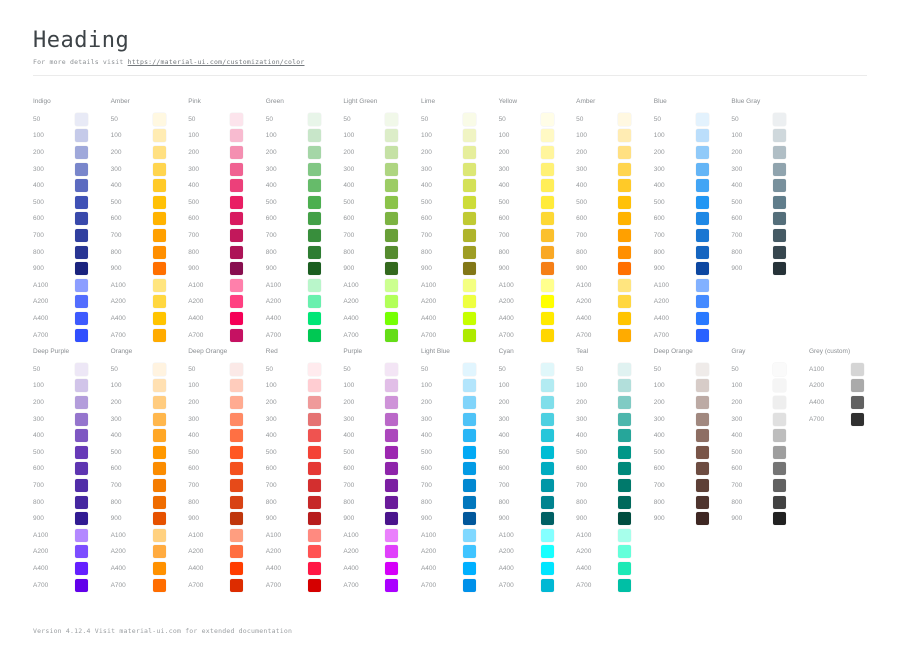  I want to click on shade-row: A100, so click(538, 535).